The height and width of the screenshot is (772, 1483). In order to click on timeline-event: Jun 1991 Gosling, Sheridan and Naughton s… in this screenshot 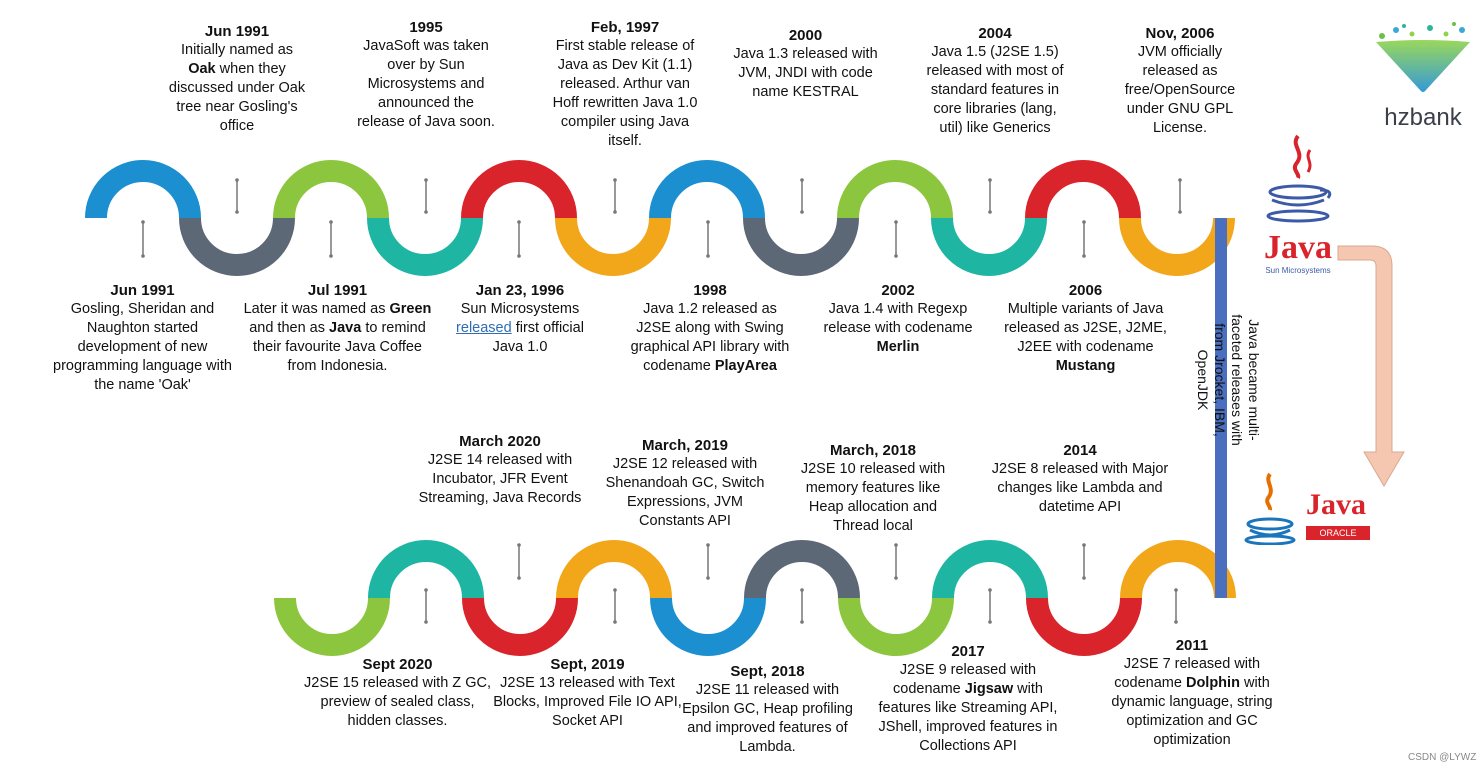, I will do `click(142, 338)`.